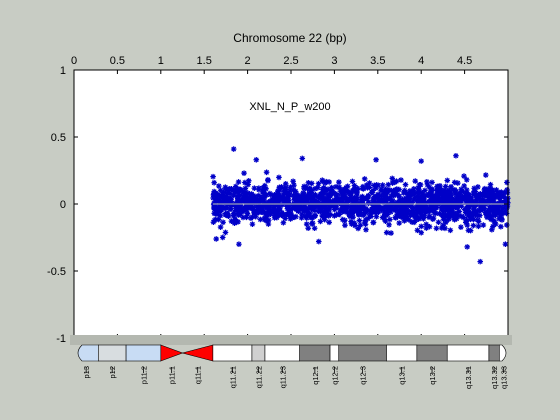 The width and height of the screenshot is (560, 420). I want to click on band-label: q13.32, so click(494, 377).